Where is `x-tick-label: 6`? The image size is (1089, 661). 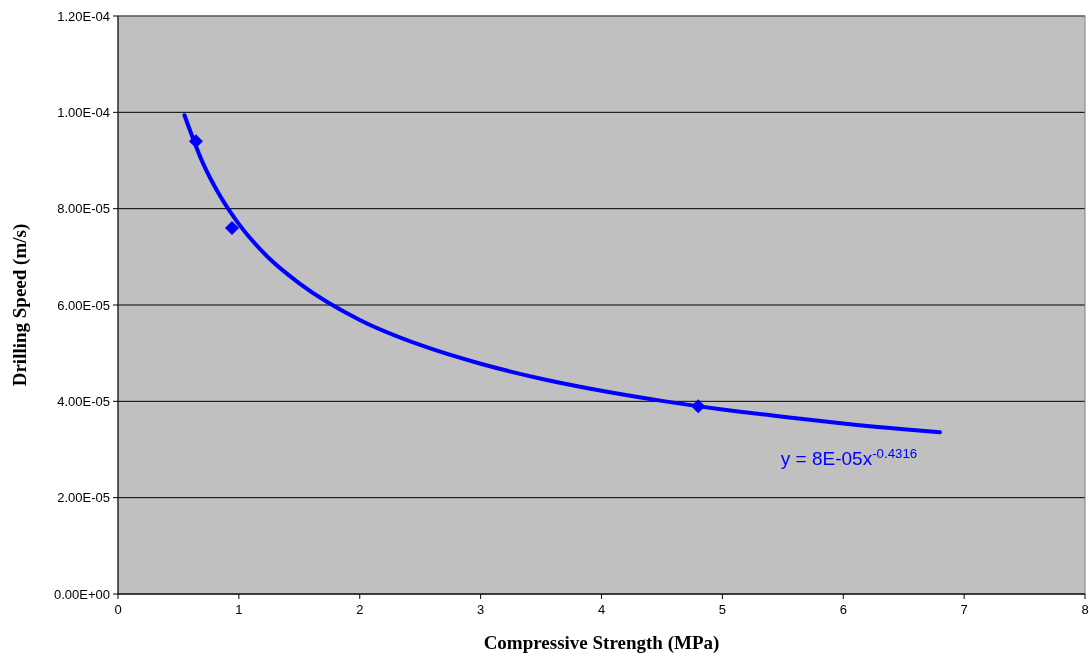 x-tick-label: 6 is located at coordinates (843, 609).